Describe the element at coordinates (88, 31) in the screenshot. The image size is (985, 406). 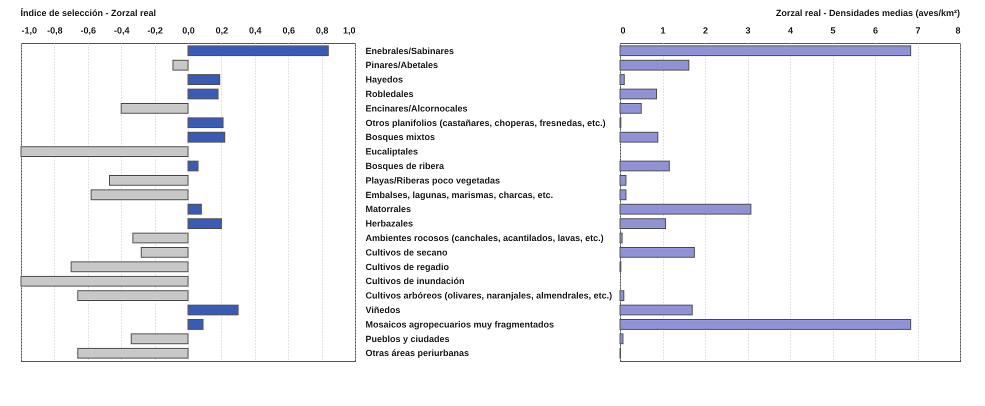
I see `x-tick-label: -0,6` at that location.